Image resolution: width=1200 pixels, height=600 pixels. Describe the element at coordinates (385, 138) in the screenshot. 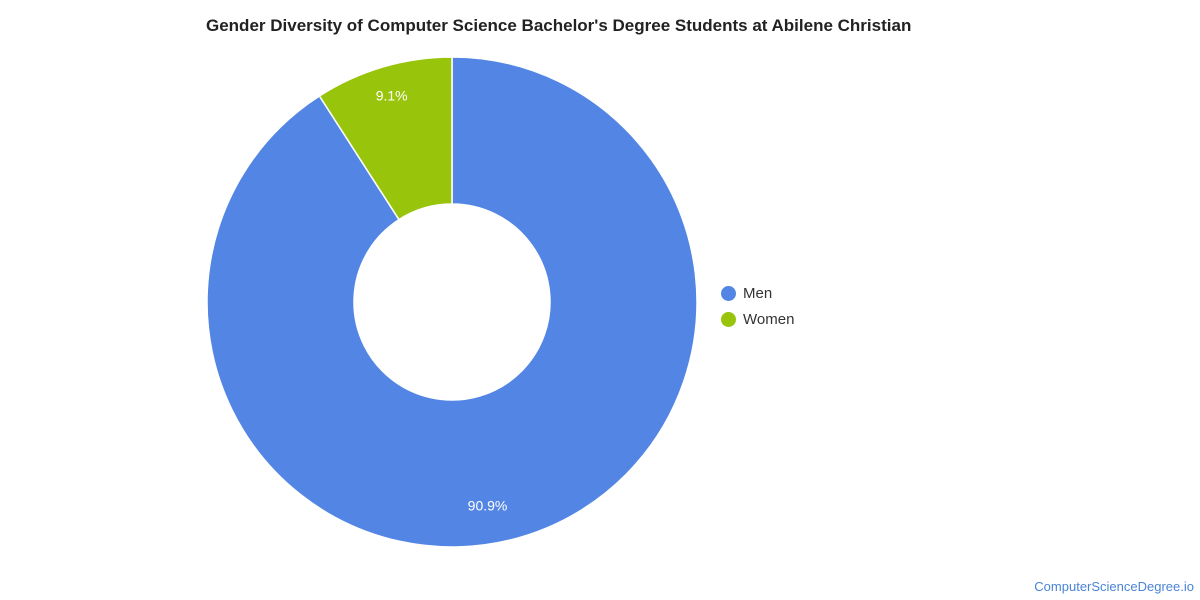

I see `slice-women` at that location.